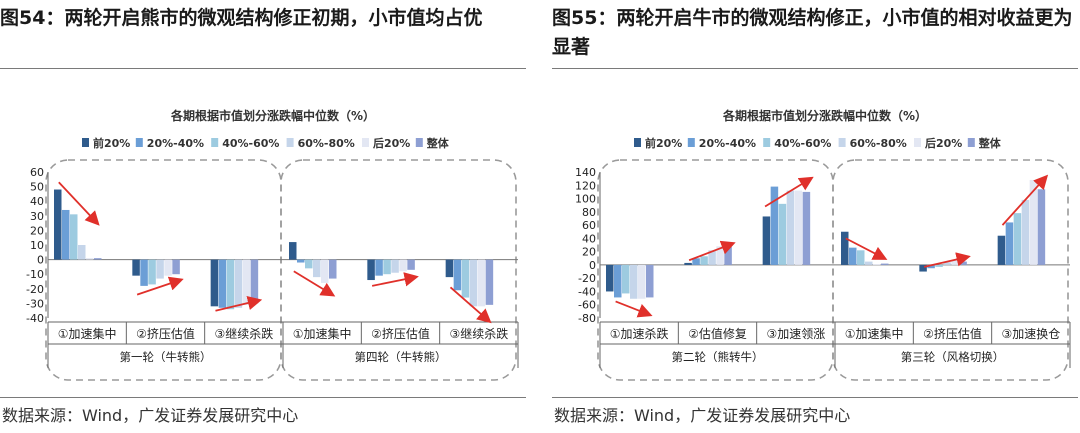 This screenshot has height=433, width=1080. Describe the element at coordinates (322, 333) in the screenshot. I see `x-tick-label: ①加速集中` at that location.